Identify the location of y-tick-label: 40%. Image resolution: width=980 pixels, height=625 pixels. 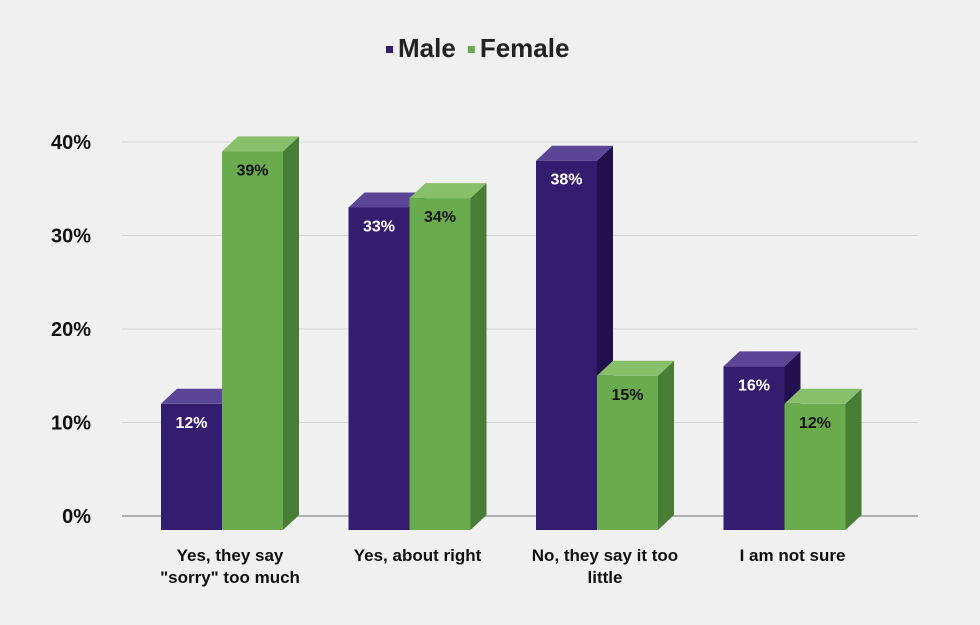
(71, 143).